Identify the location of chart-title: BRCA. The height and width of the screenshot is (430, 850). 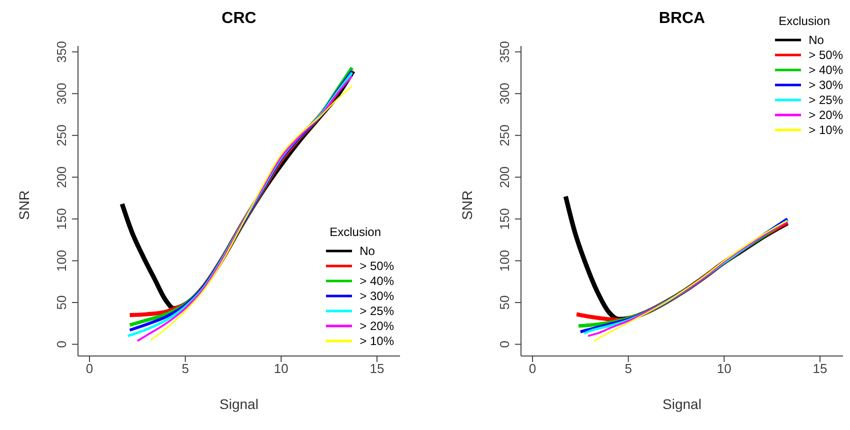
(682, 18).